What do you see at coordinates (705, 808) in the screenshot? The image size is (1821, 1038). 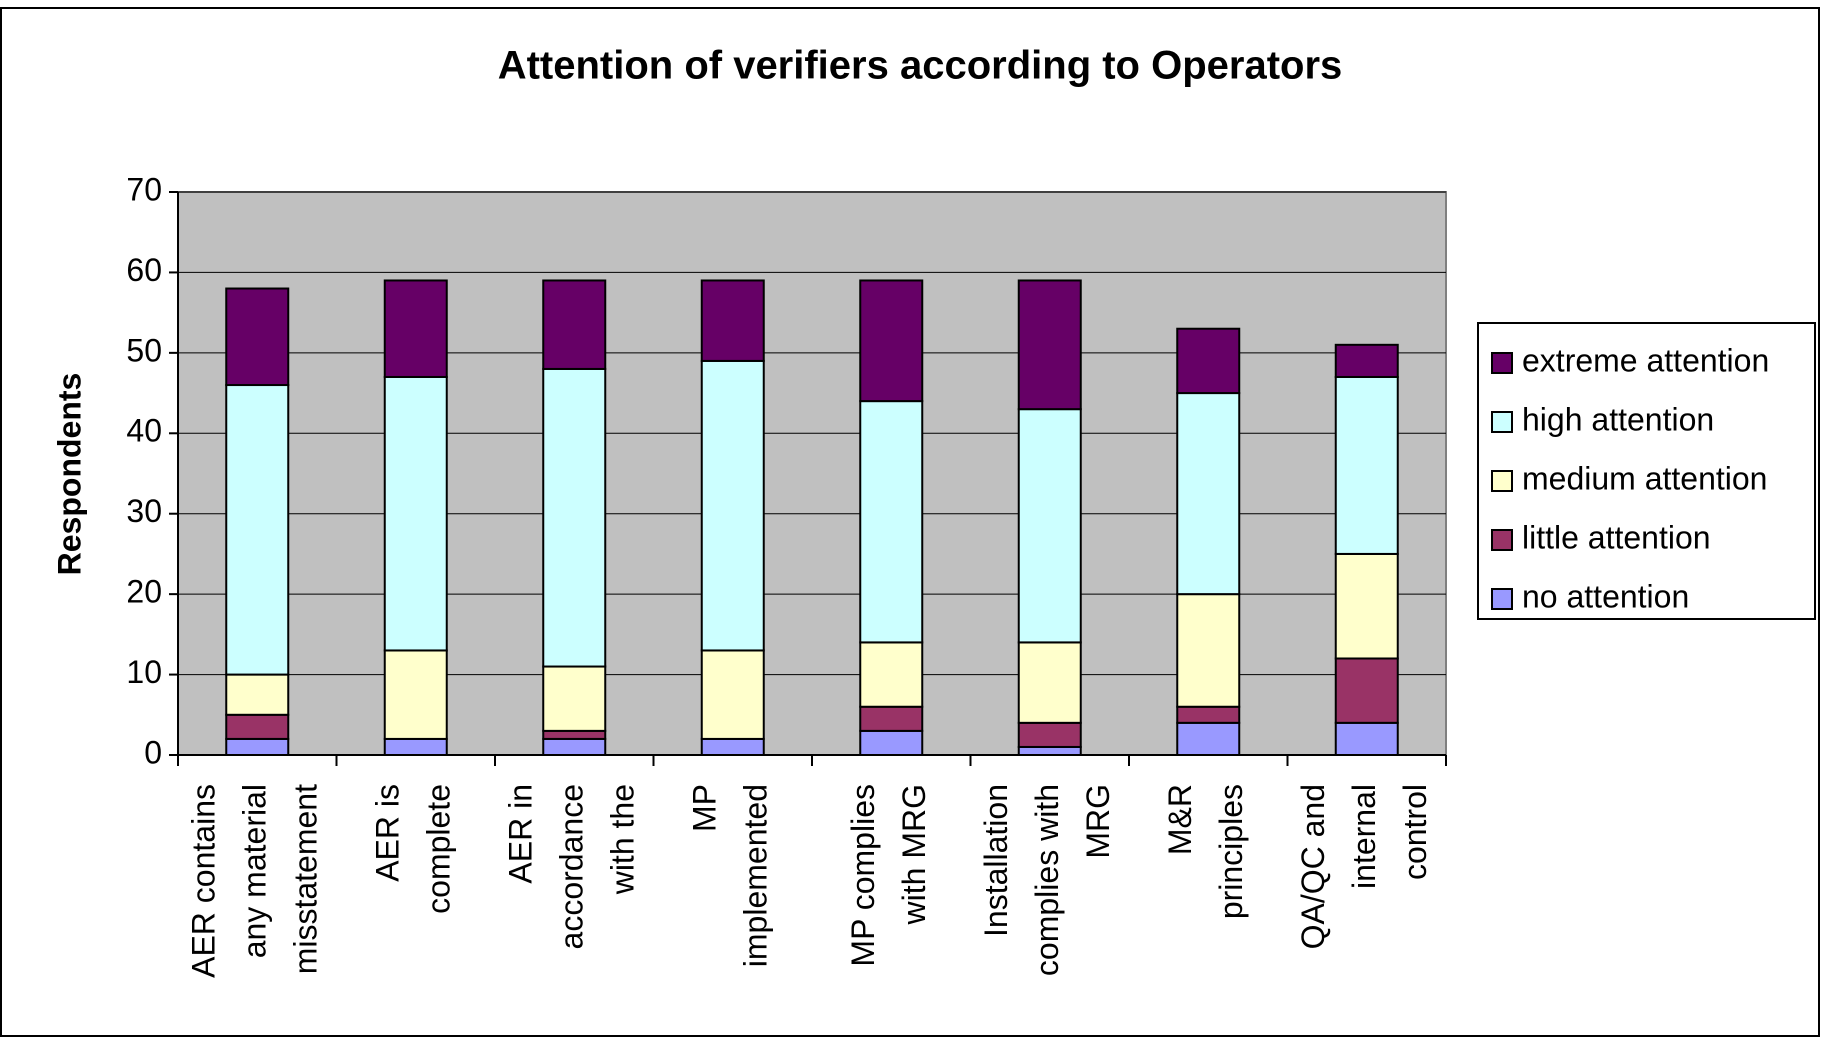 I see `x-tick-label: MP` at bounding box center [705, 808].